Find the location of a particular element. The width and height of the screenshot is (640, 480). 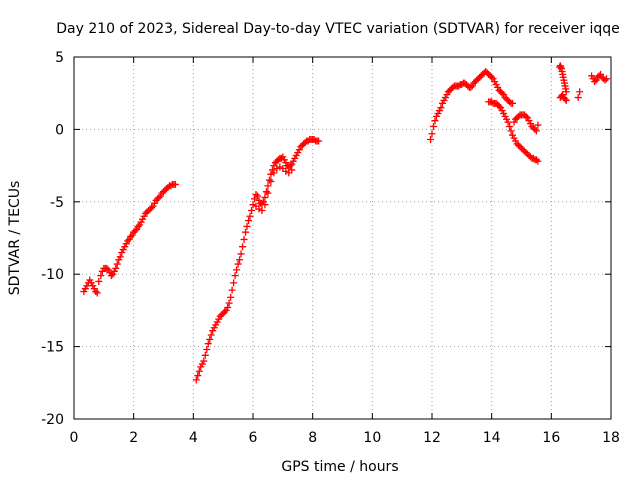

x-tick-label: 14 is located at coordinates (492, 438).